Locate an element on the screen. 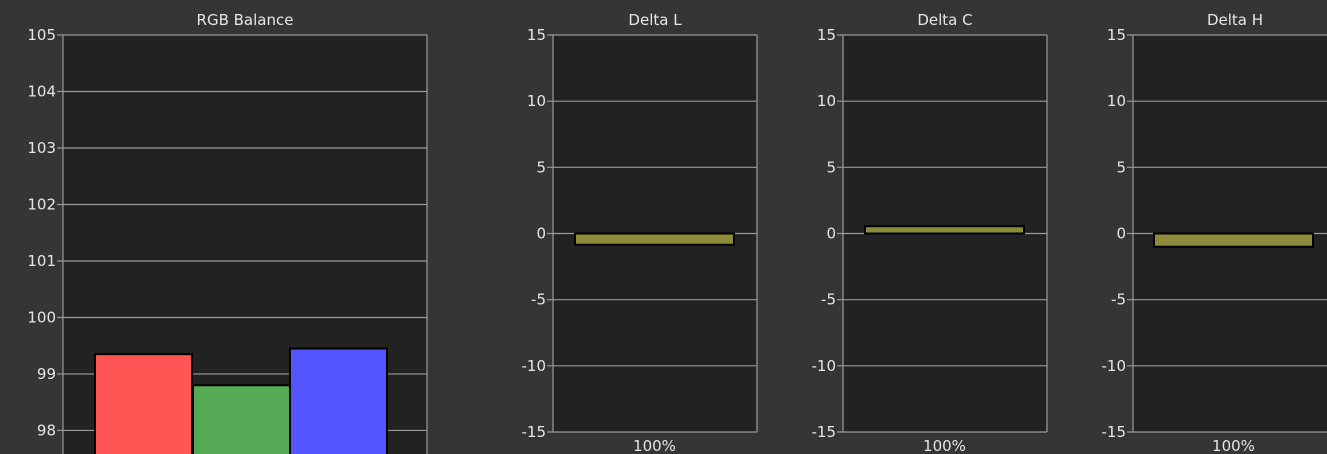  y-tick-label: 98 is located at coordinates (46, 430).